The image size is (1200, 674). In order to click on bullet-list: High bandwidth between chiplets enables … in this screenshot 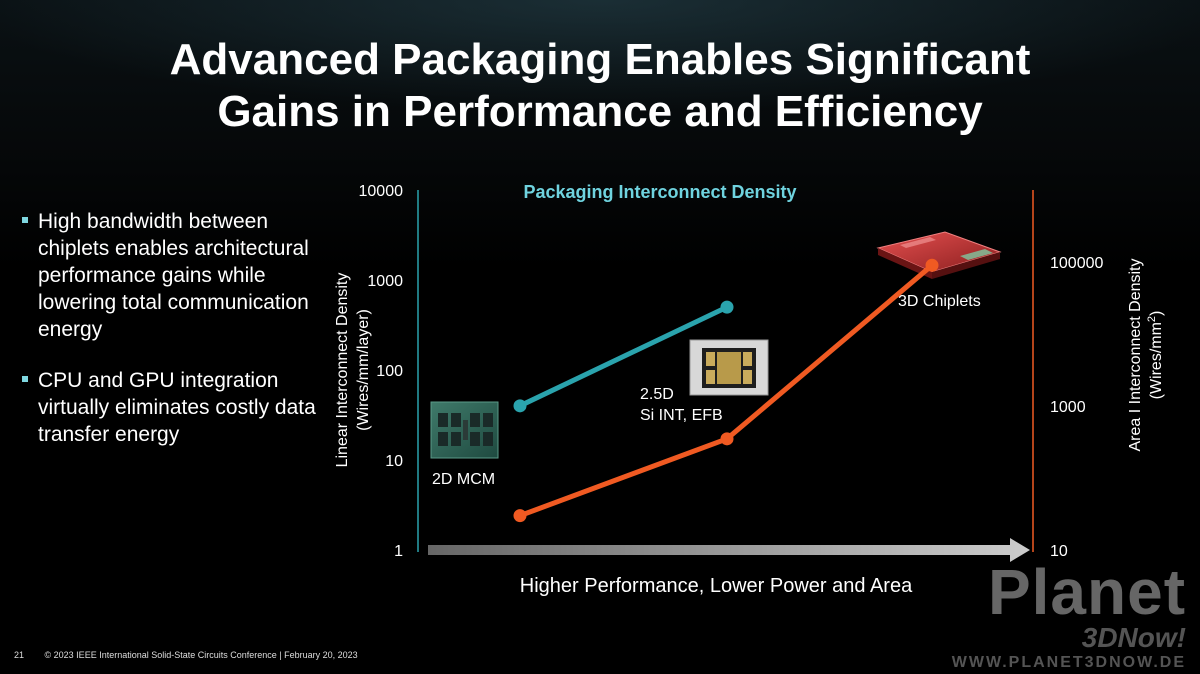, I will do `click(172, 340)`.